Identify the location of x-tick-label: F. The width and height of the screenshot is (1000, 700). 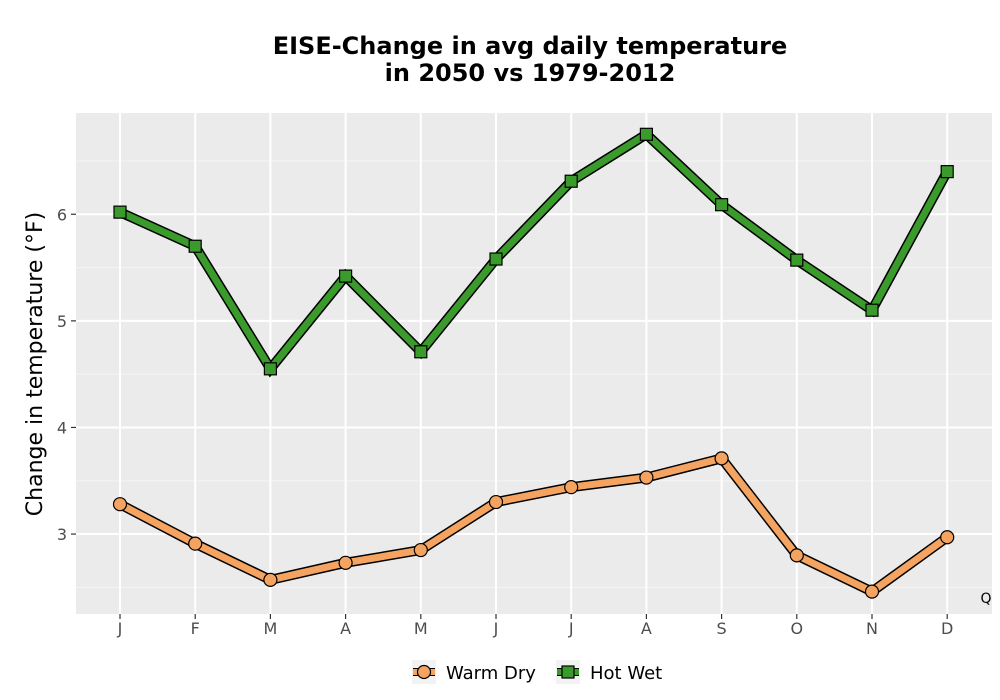
(195, 628).